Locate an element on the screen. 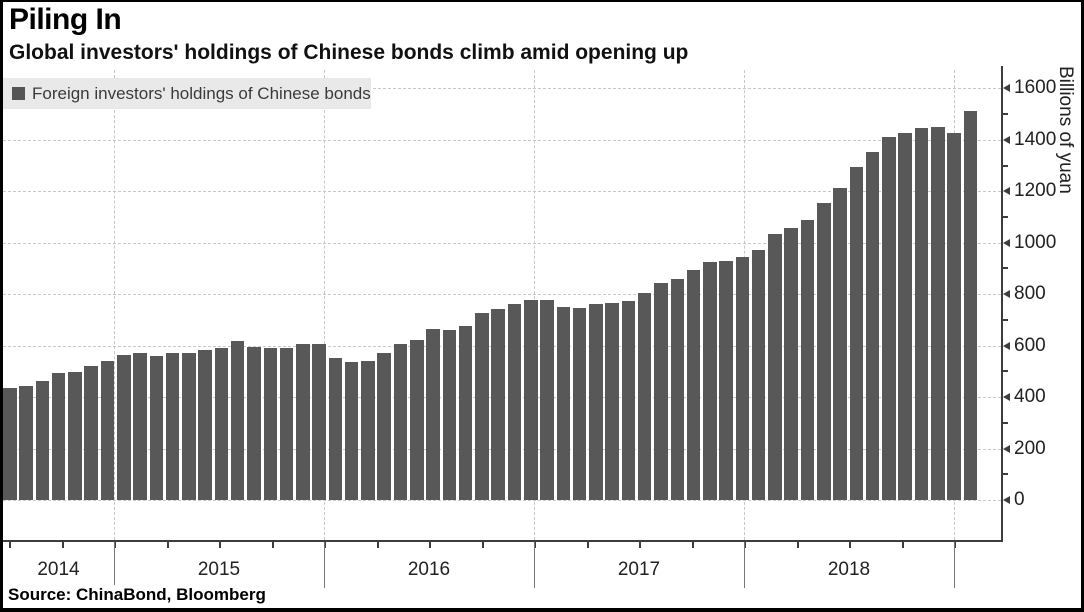 The width and height of the screenshot is (1084, 612). y-tick-label: 800 is located at coordinates (1030, 294).